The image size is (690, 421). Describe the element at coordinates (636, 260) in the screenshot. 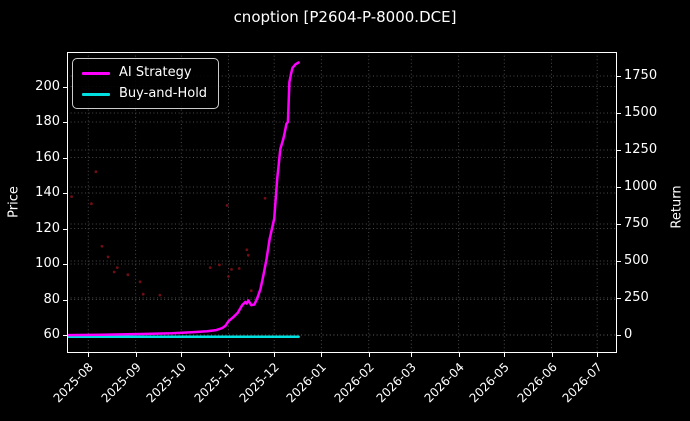

I see `y-tick-label-right: 500` at that location.